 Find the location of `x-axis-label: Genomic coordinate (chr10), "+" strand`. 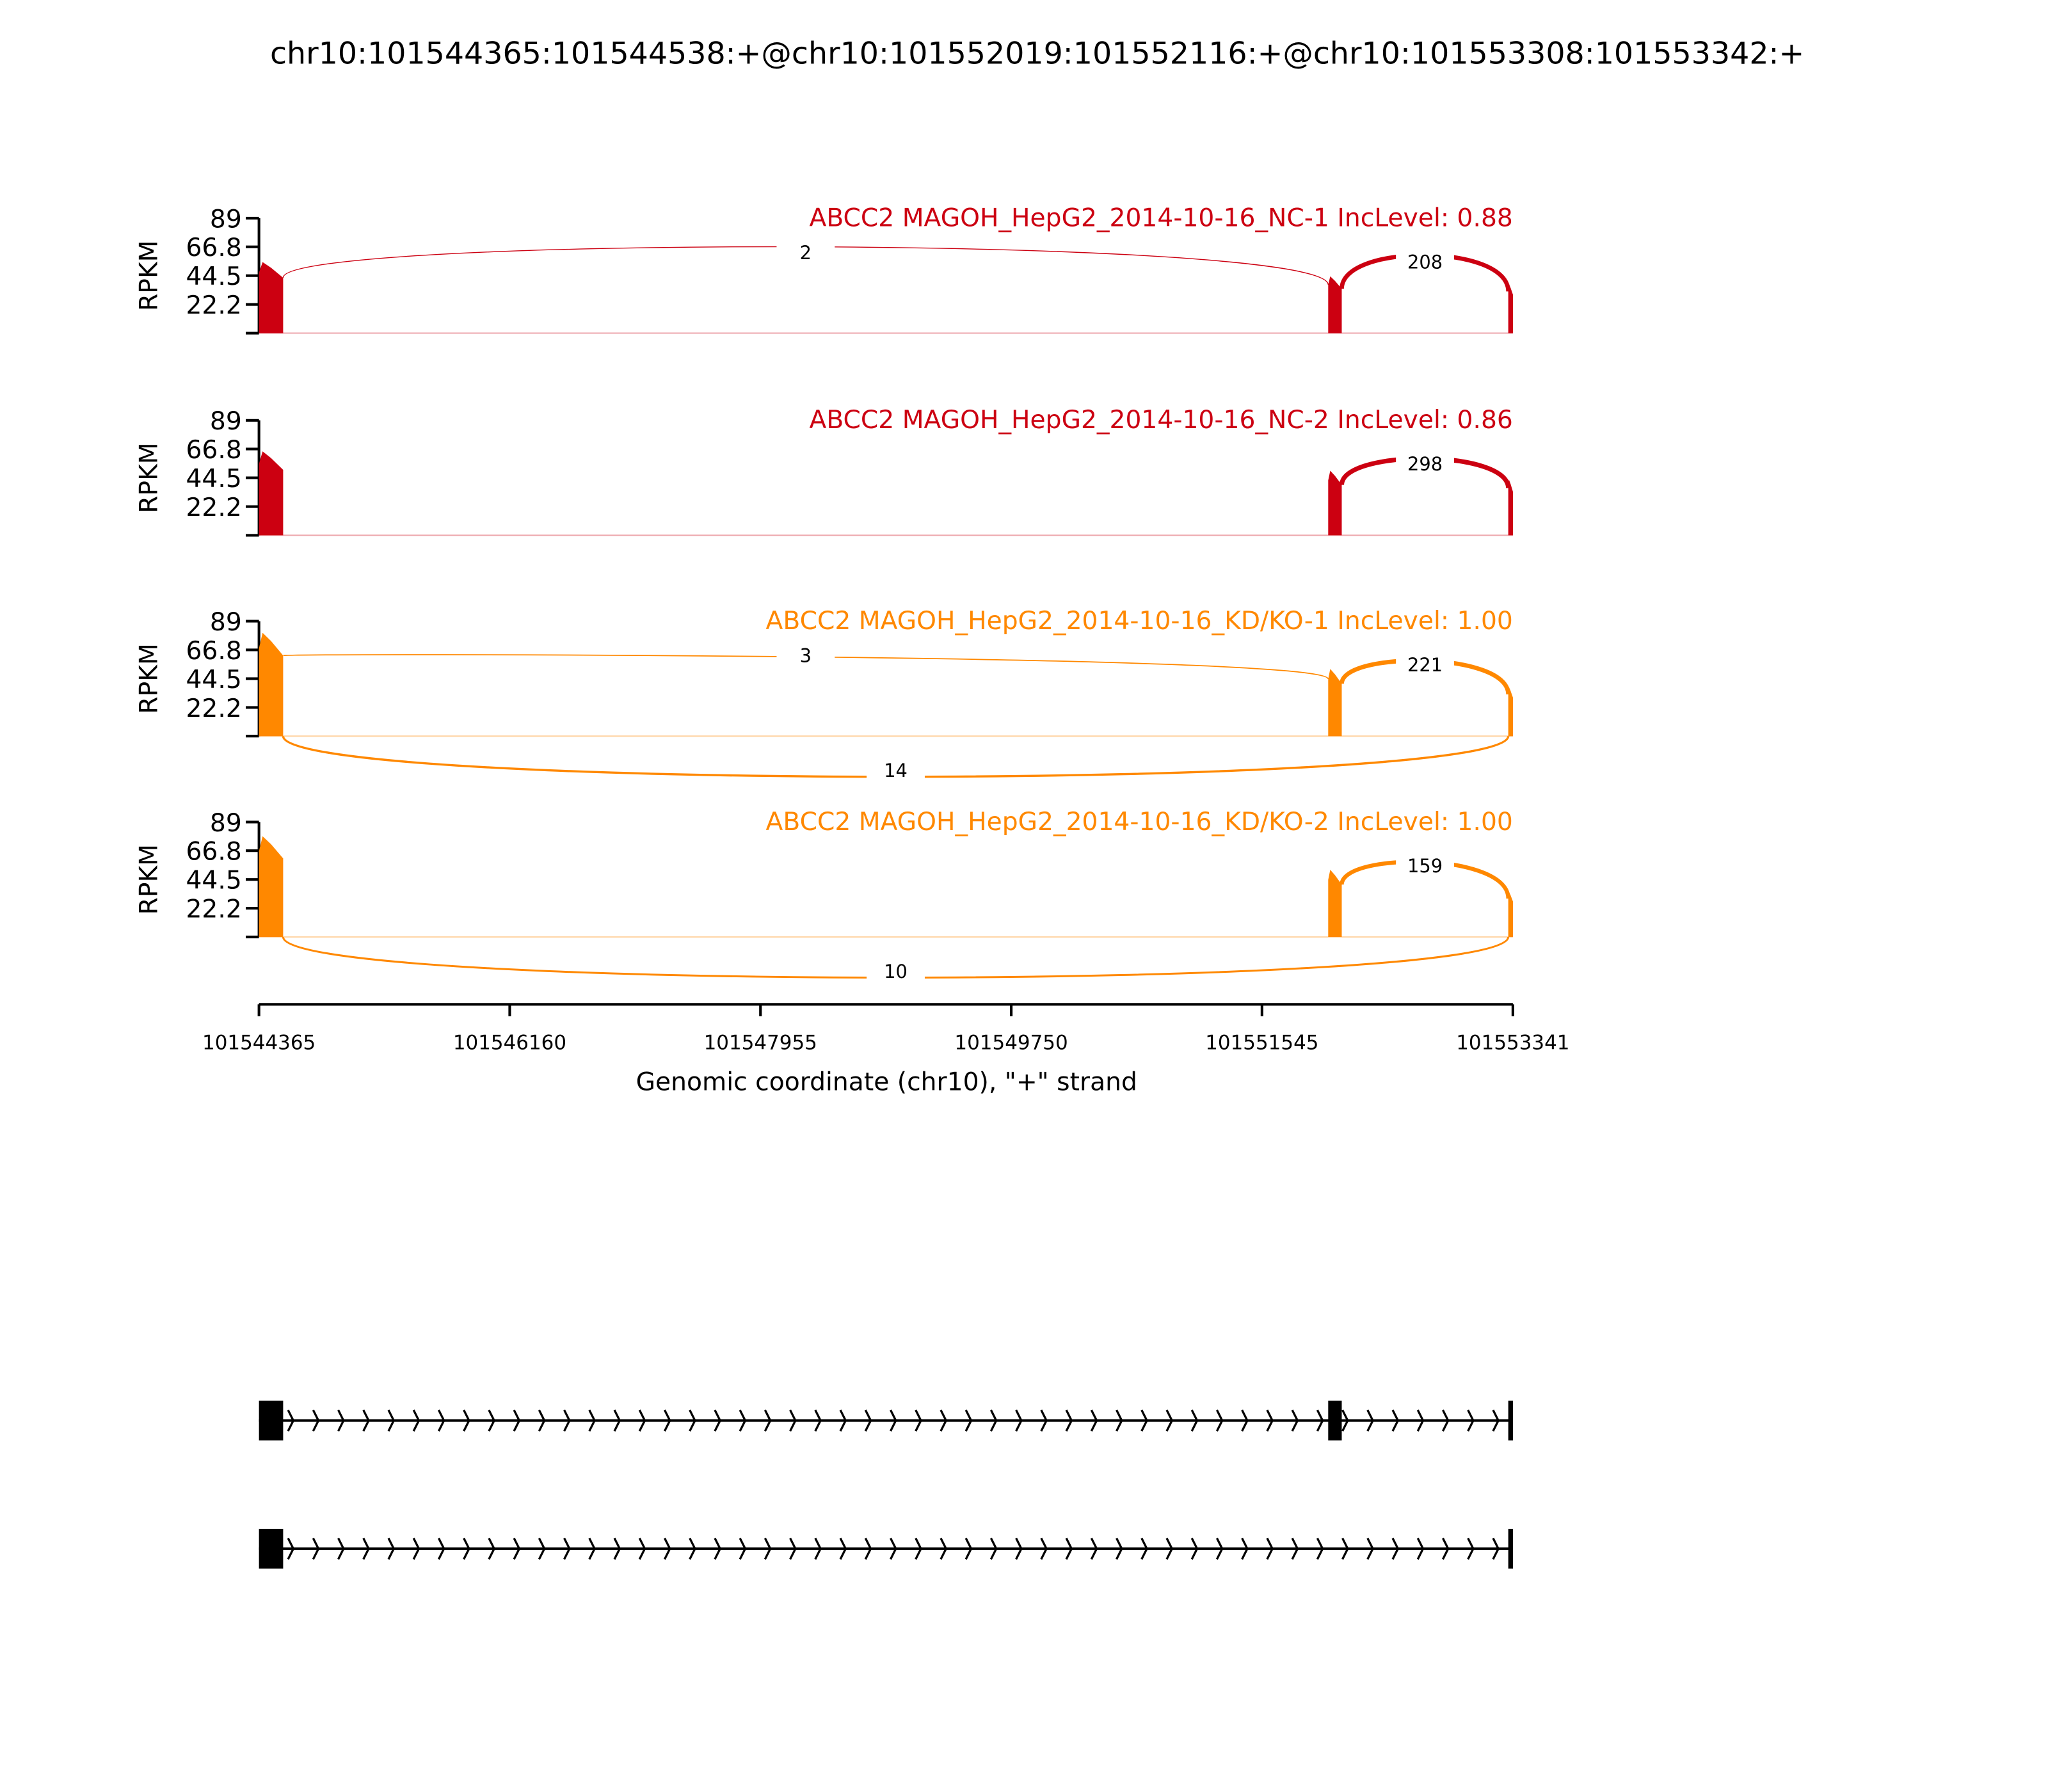

x-axis-label: Genomic coordinate (chr10), "+" strand is located at coordinates (886, 1082).